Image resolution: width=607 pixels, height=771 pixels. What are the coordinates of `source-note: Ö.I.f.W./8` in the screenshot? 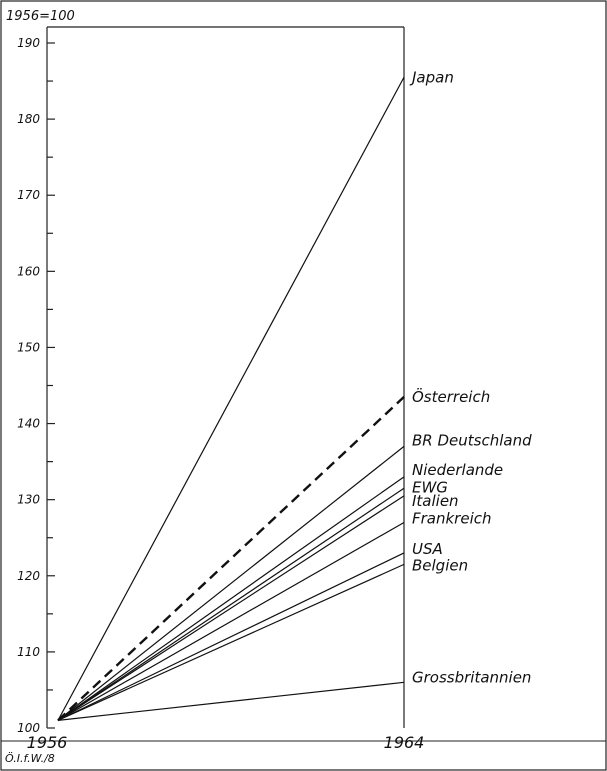 It's located at (30, 758).